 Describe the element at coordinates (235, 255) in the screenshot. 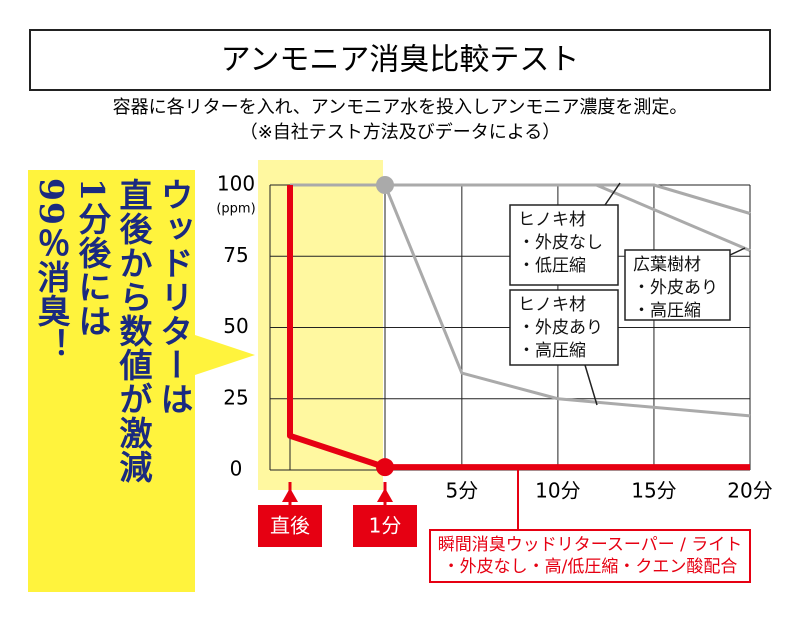

I see `y-tick-label: 75` at that location.